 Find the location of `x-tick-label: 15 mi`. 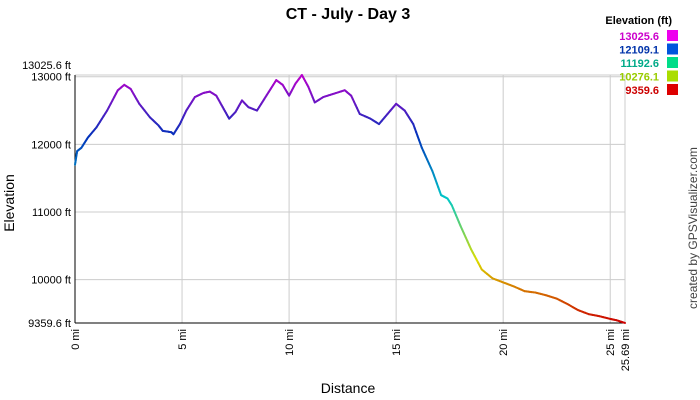

x-tick-label: 15 mi is located at coordinates (397, 342).